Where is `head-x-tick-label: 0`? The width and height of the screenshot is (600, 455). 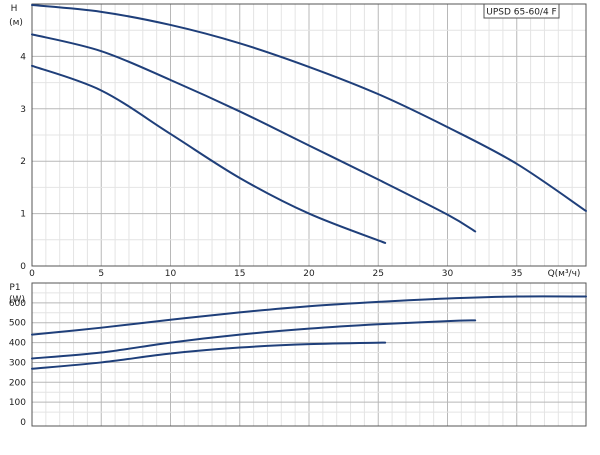
head-x-tick-label: 0 is located at coordinates (32, 274).